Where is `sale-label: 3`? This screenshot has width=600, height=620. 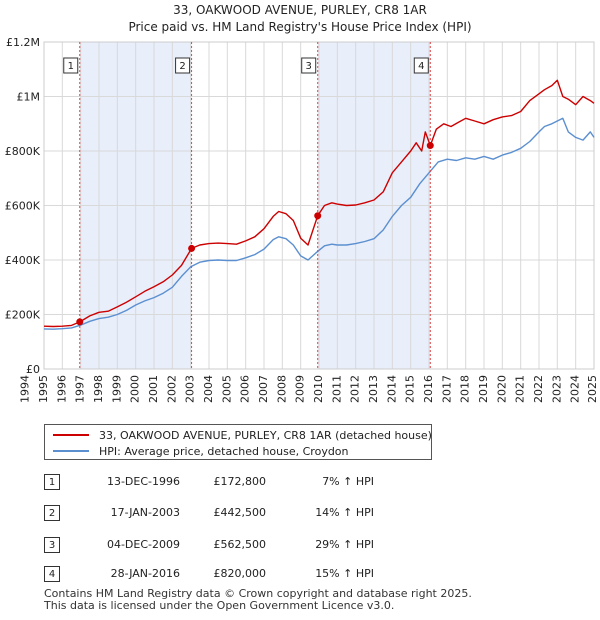
sale-label: 3 is located at coordinates (309, 66).